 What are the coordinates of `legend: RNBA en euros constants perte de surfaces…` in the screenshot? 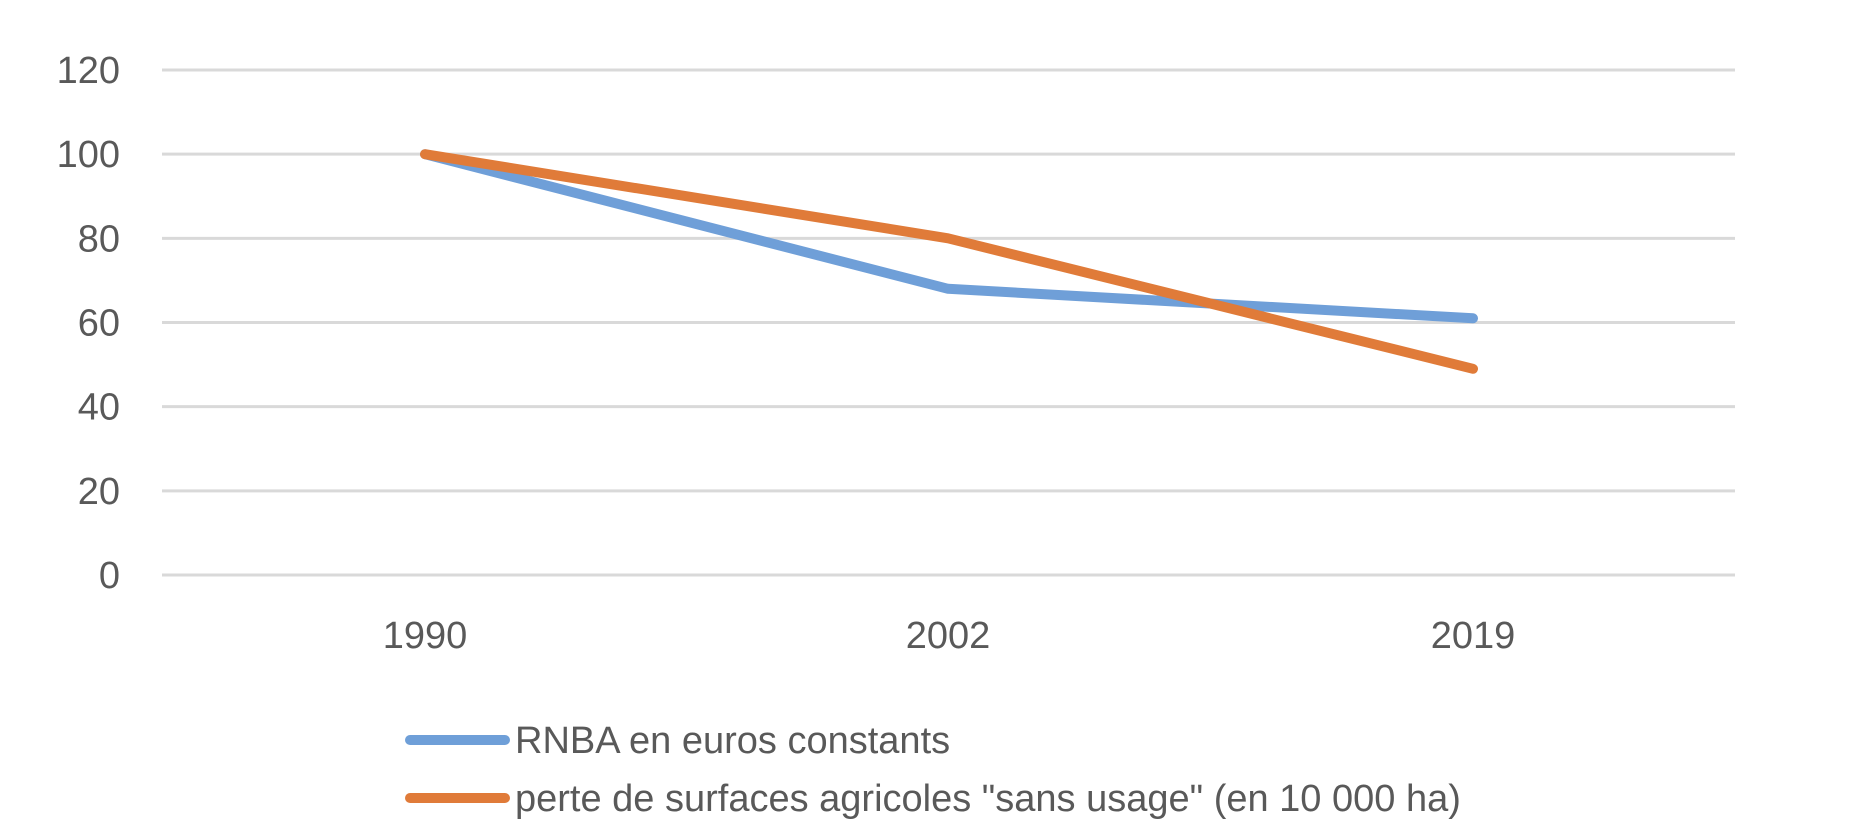 It's located at (933, 770).